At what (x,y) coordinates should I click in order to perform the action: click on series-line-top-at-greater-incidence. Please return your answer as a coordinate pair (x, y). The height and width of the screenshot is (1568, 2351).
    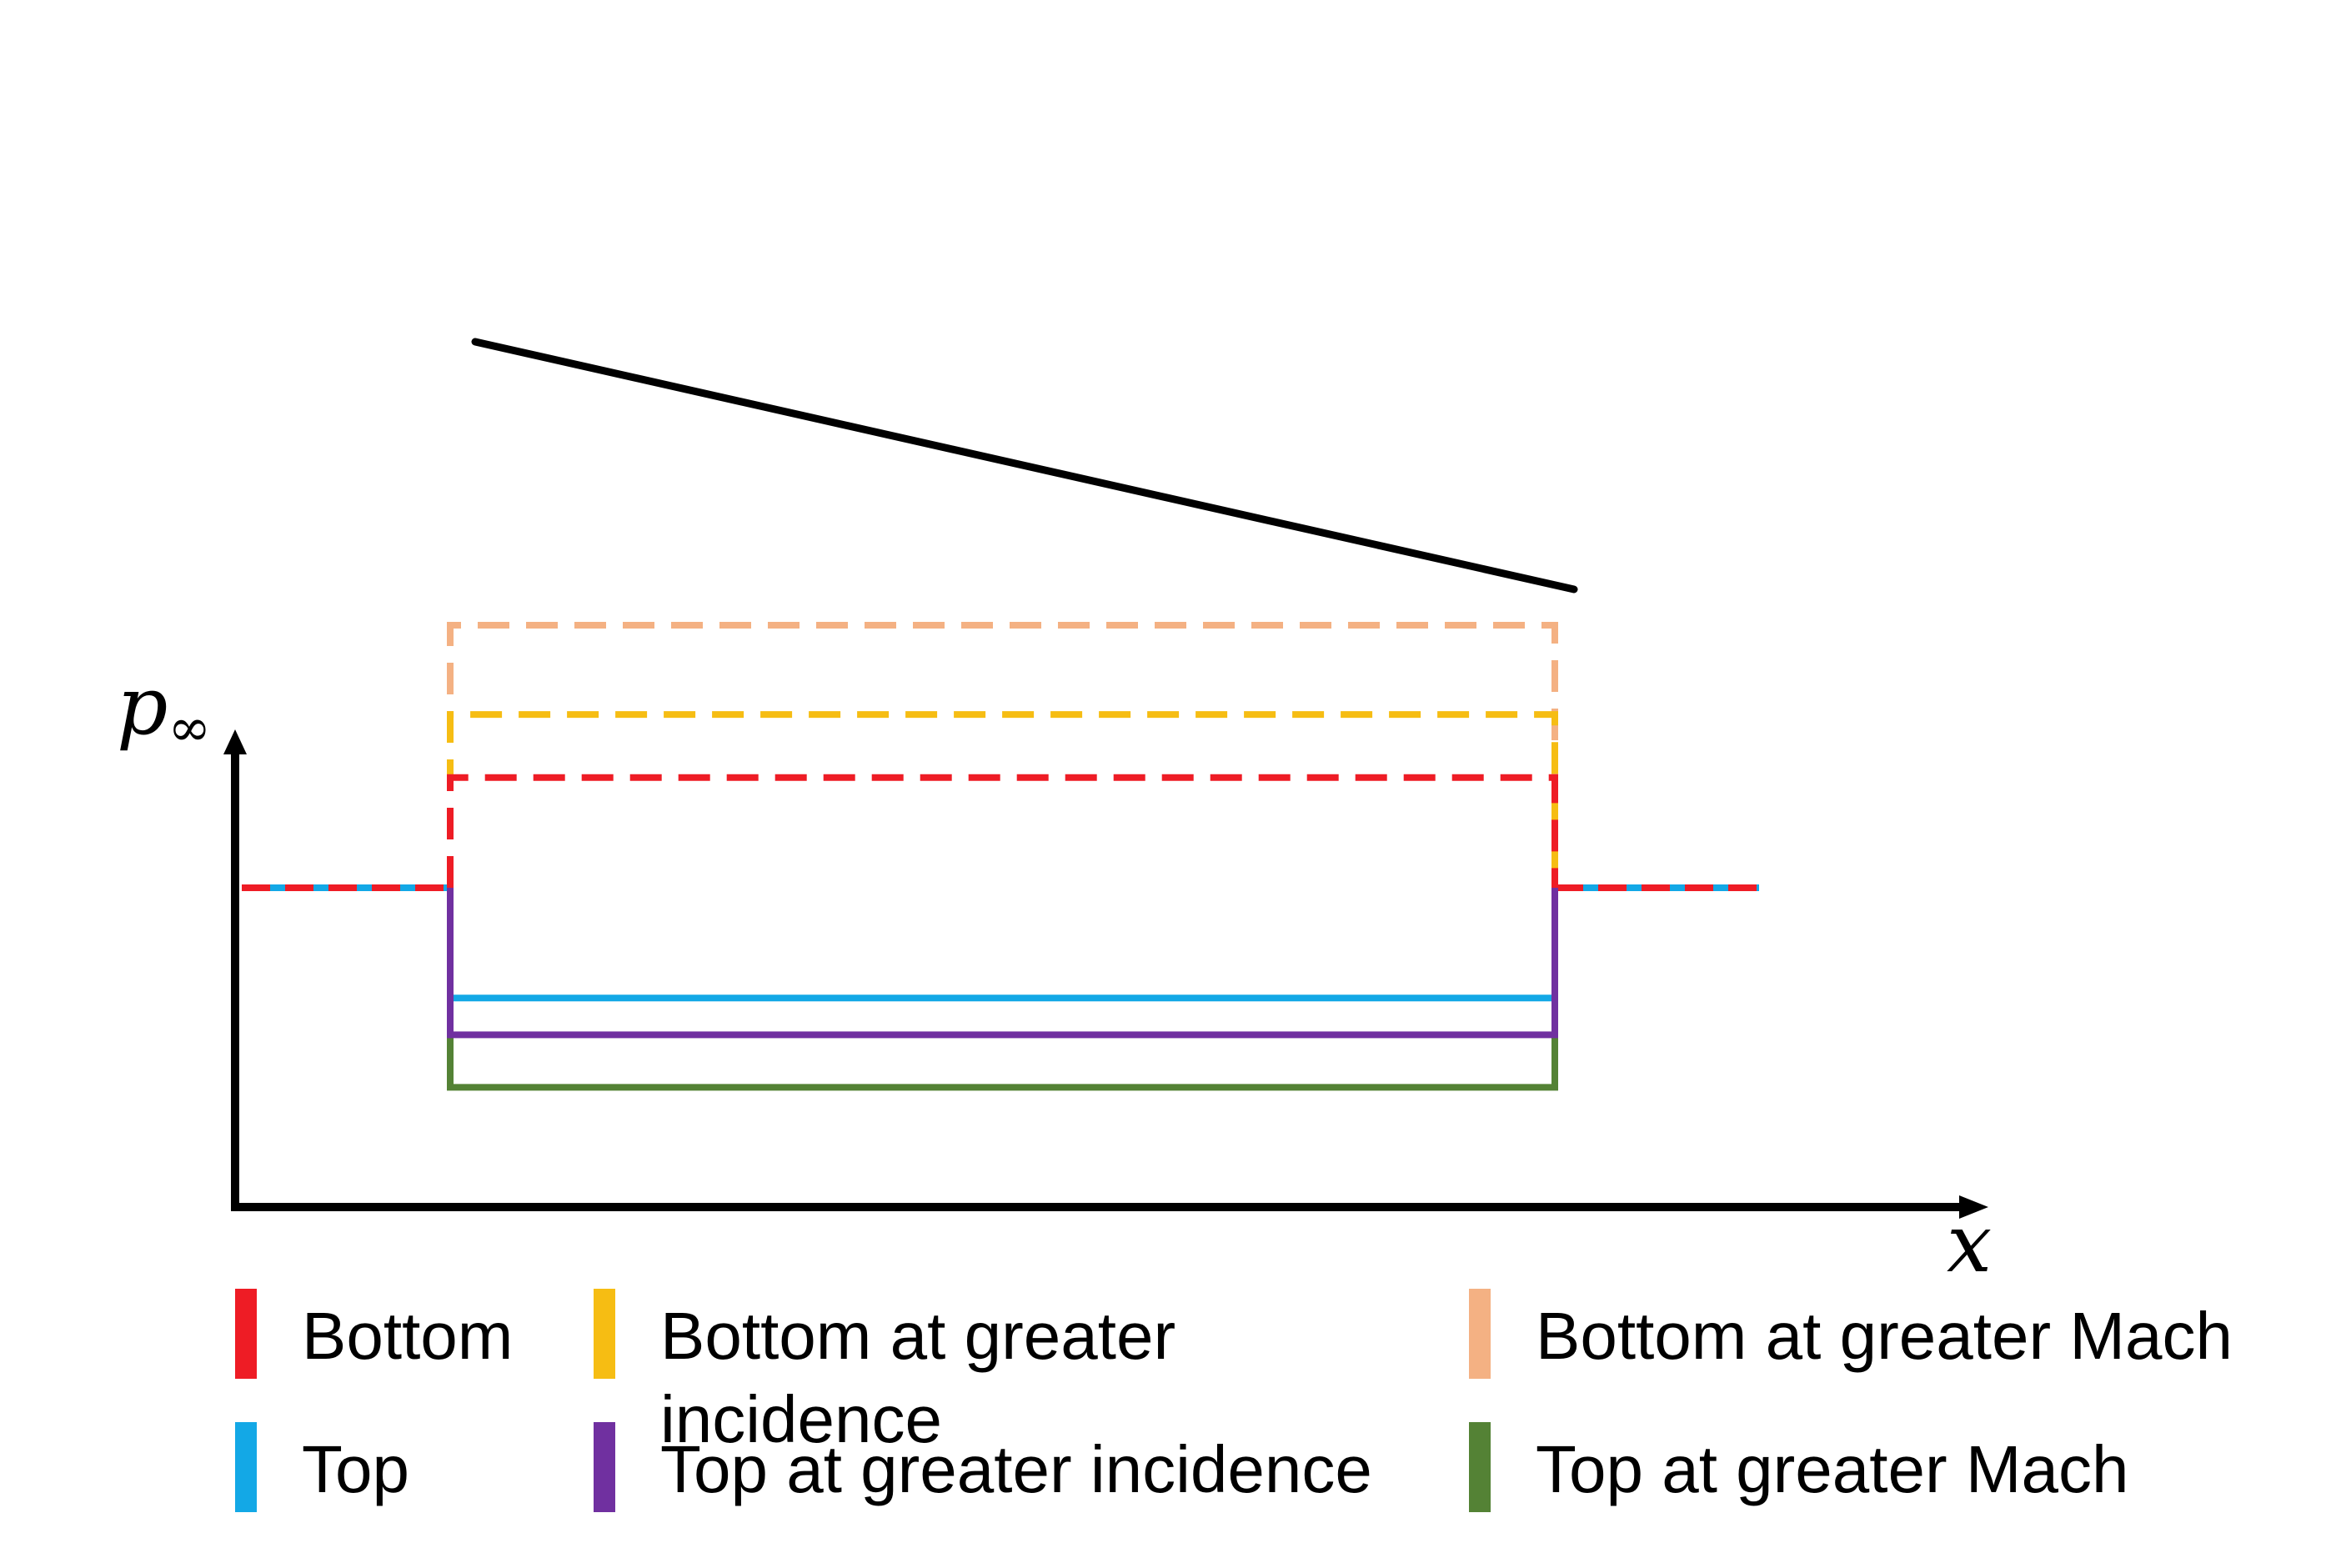
    Looking at the image, I should click on (1002, 963).